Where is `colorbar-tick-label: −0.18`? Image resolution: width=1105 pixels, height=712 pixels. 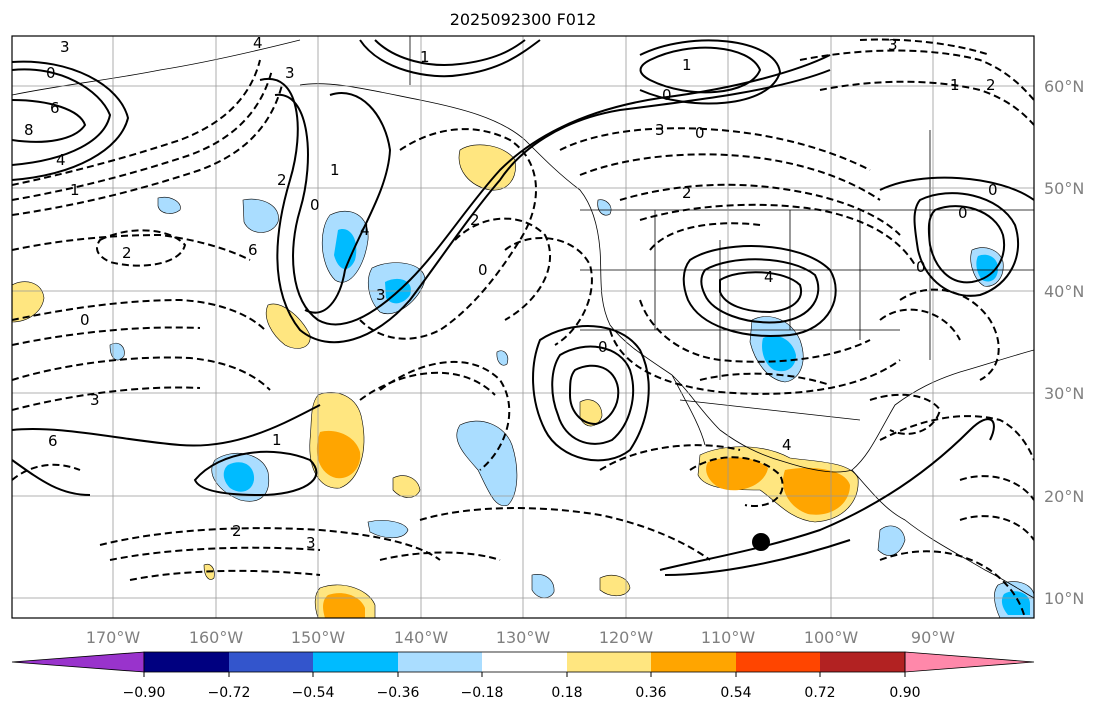
colorbar-tick-label: −0.18 is located at coordinates (482, 693).